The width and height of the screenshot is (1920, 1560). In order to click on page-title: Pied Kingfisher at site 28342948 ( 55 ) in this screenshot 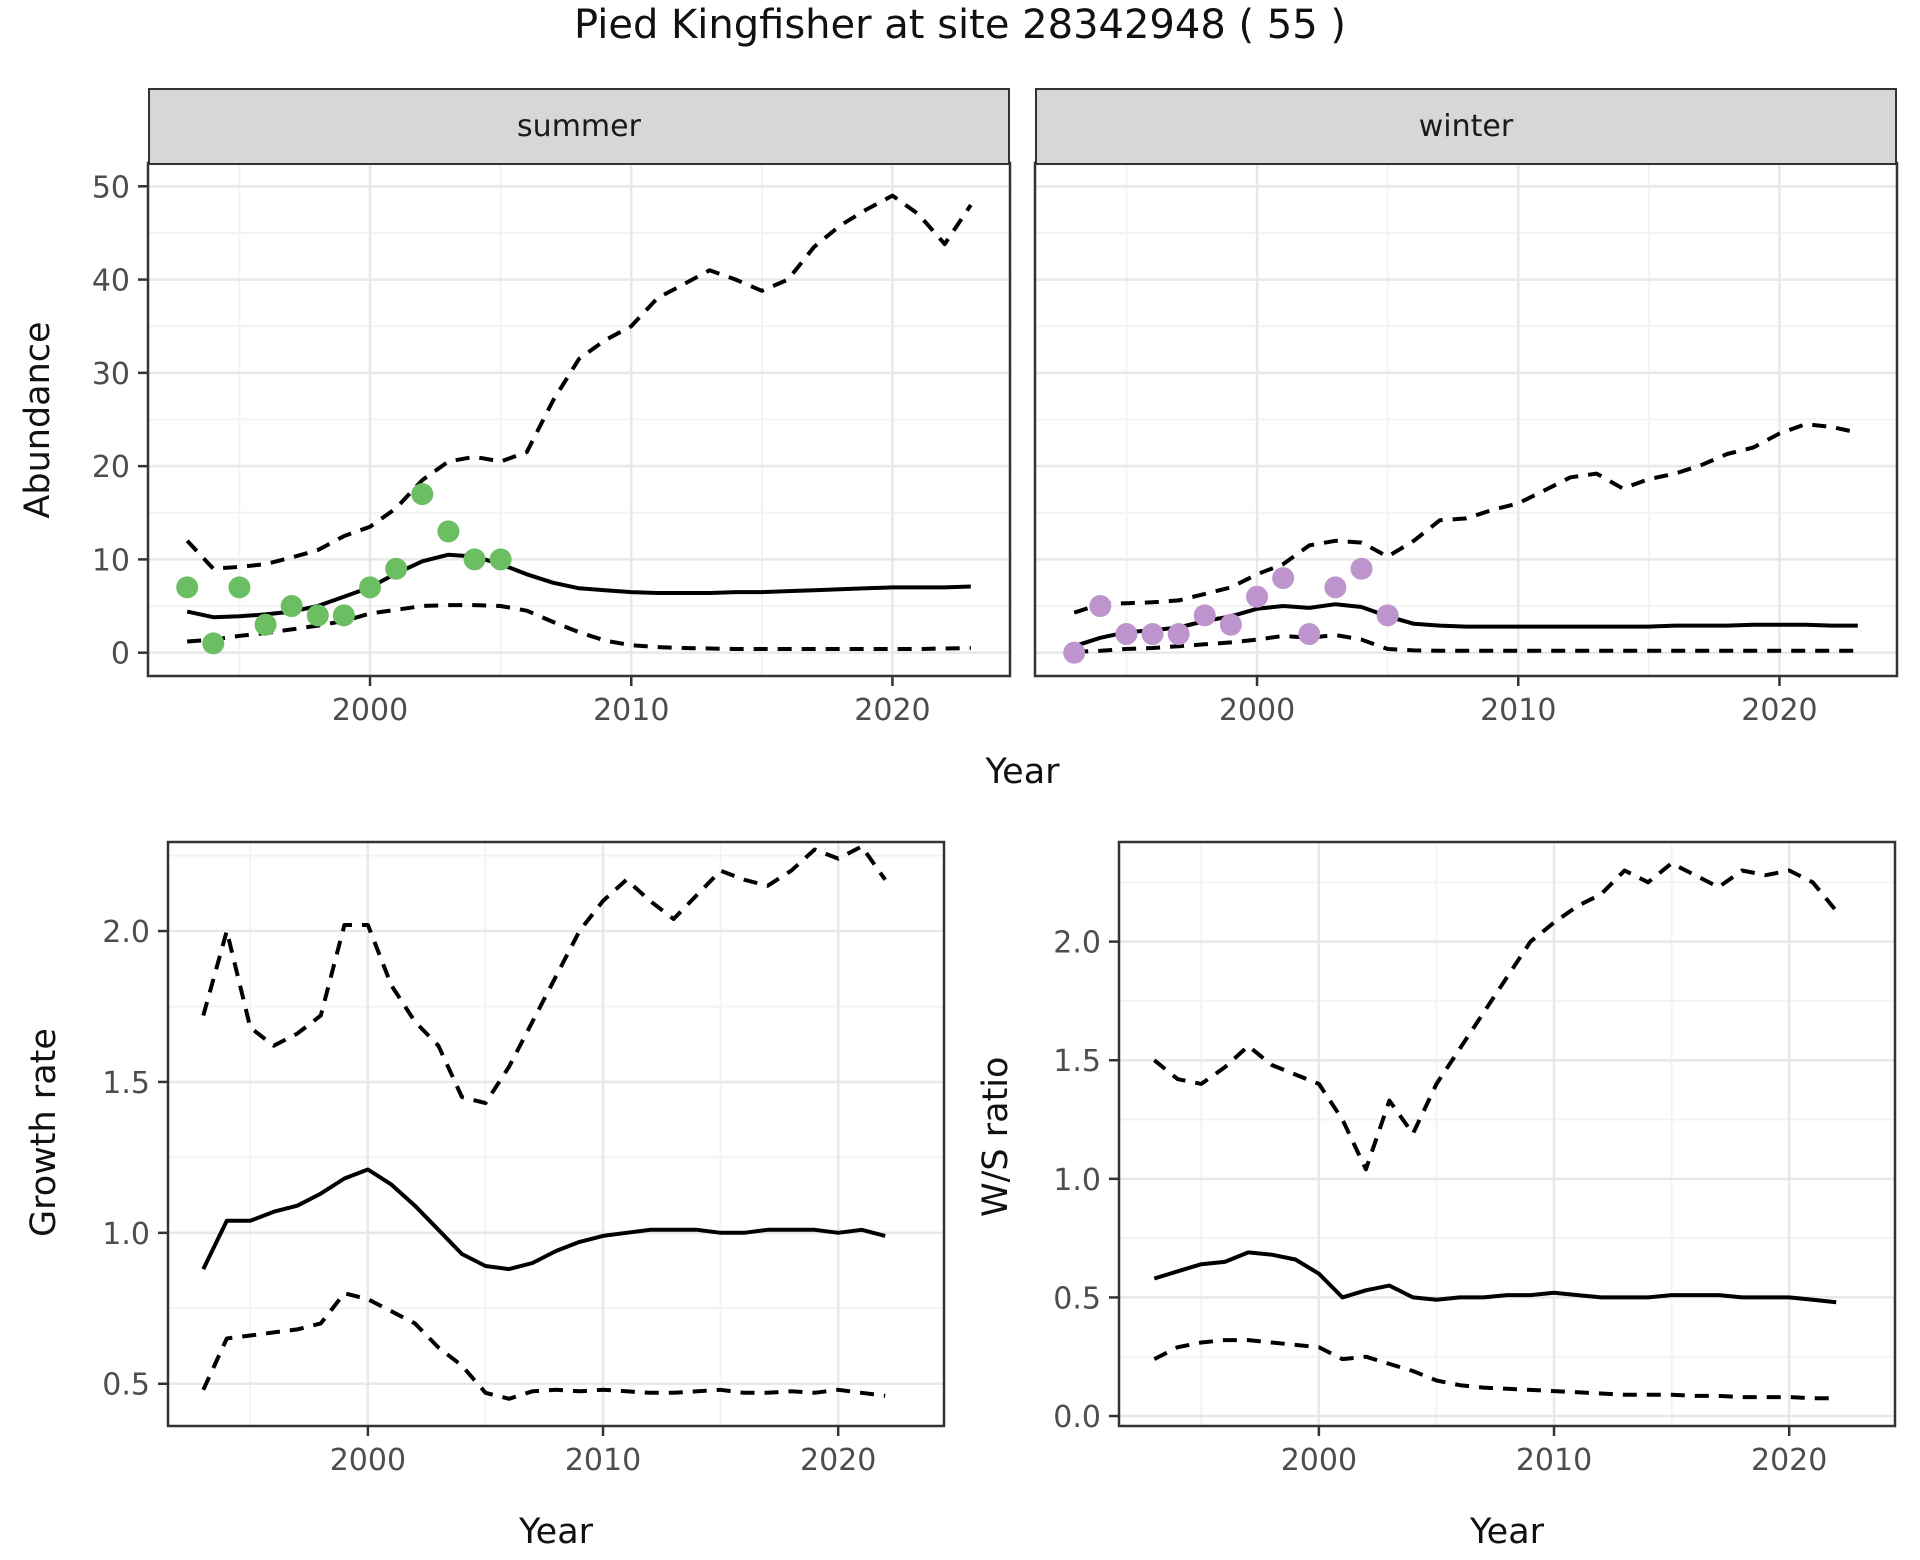, I will do `click(960, 25)`.